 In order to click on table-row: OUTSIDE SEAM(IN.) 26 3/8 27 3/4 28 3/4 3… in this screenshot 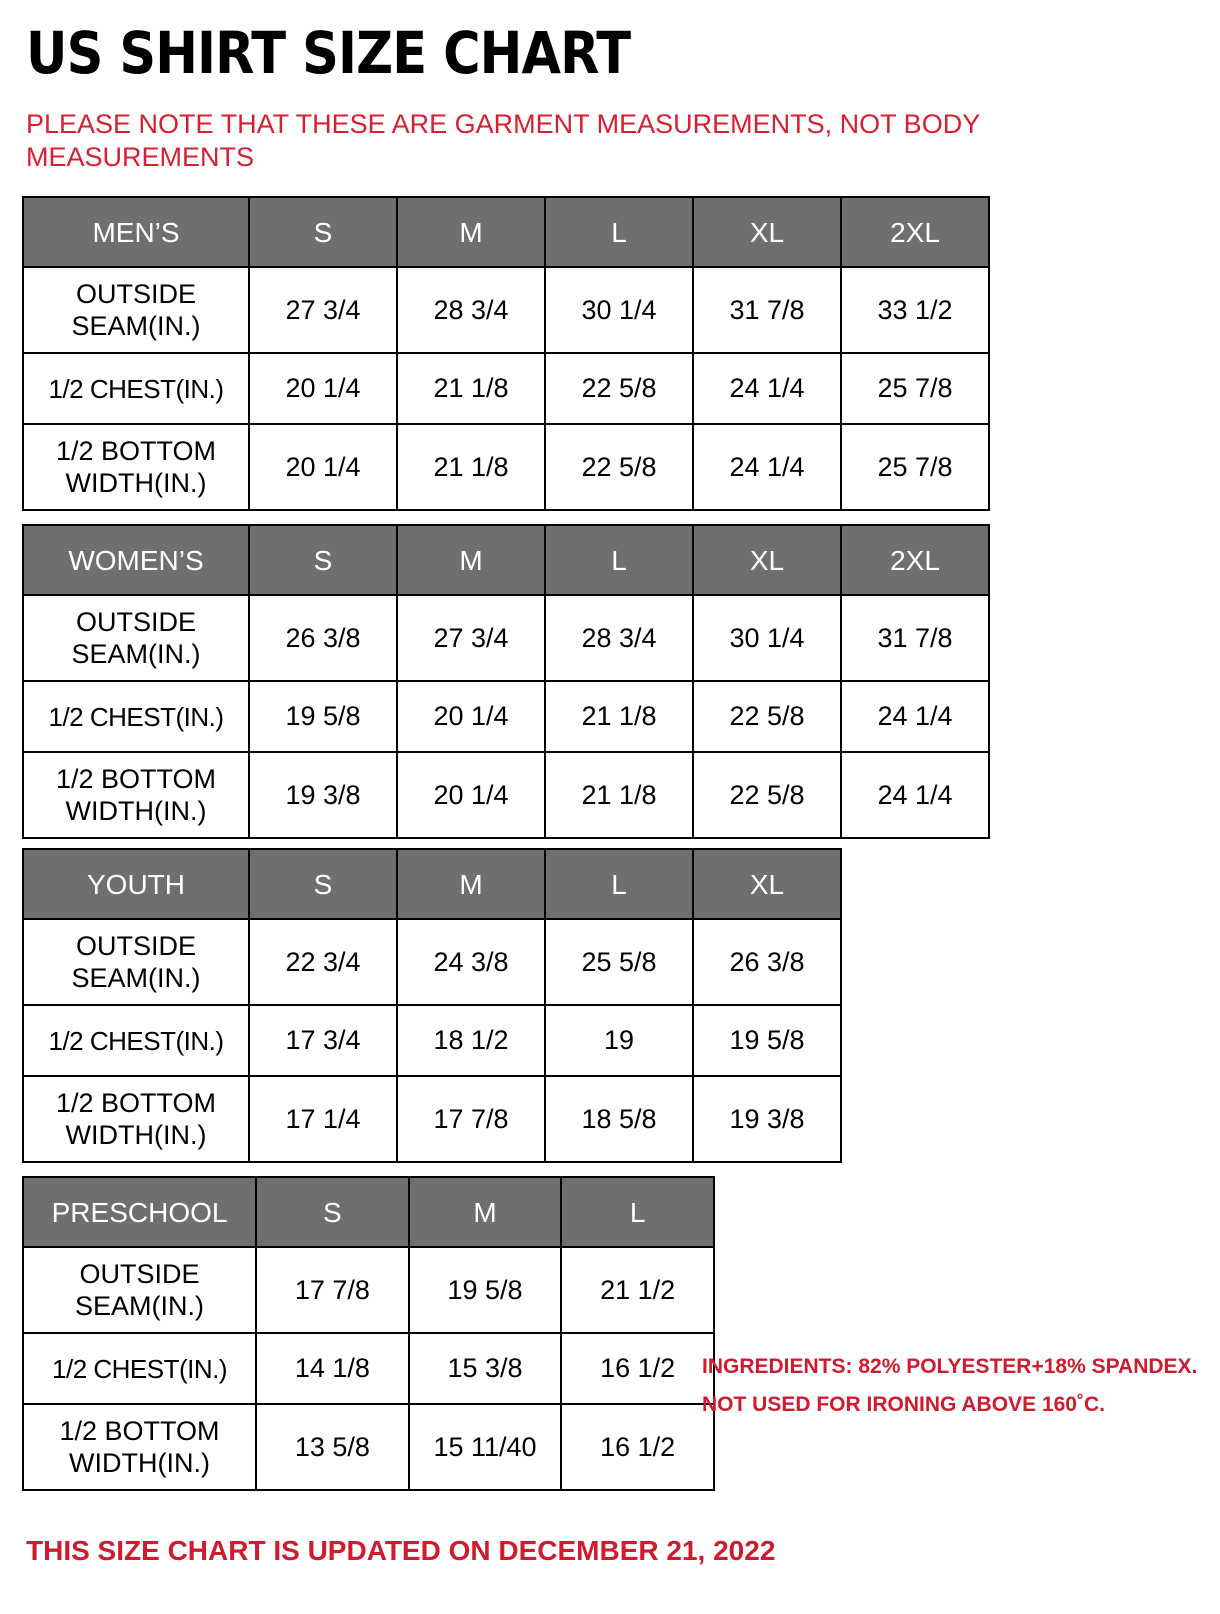, I will do `click(506, 638)`.